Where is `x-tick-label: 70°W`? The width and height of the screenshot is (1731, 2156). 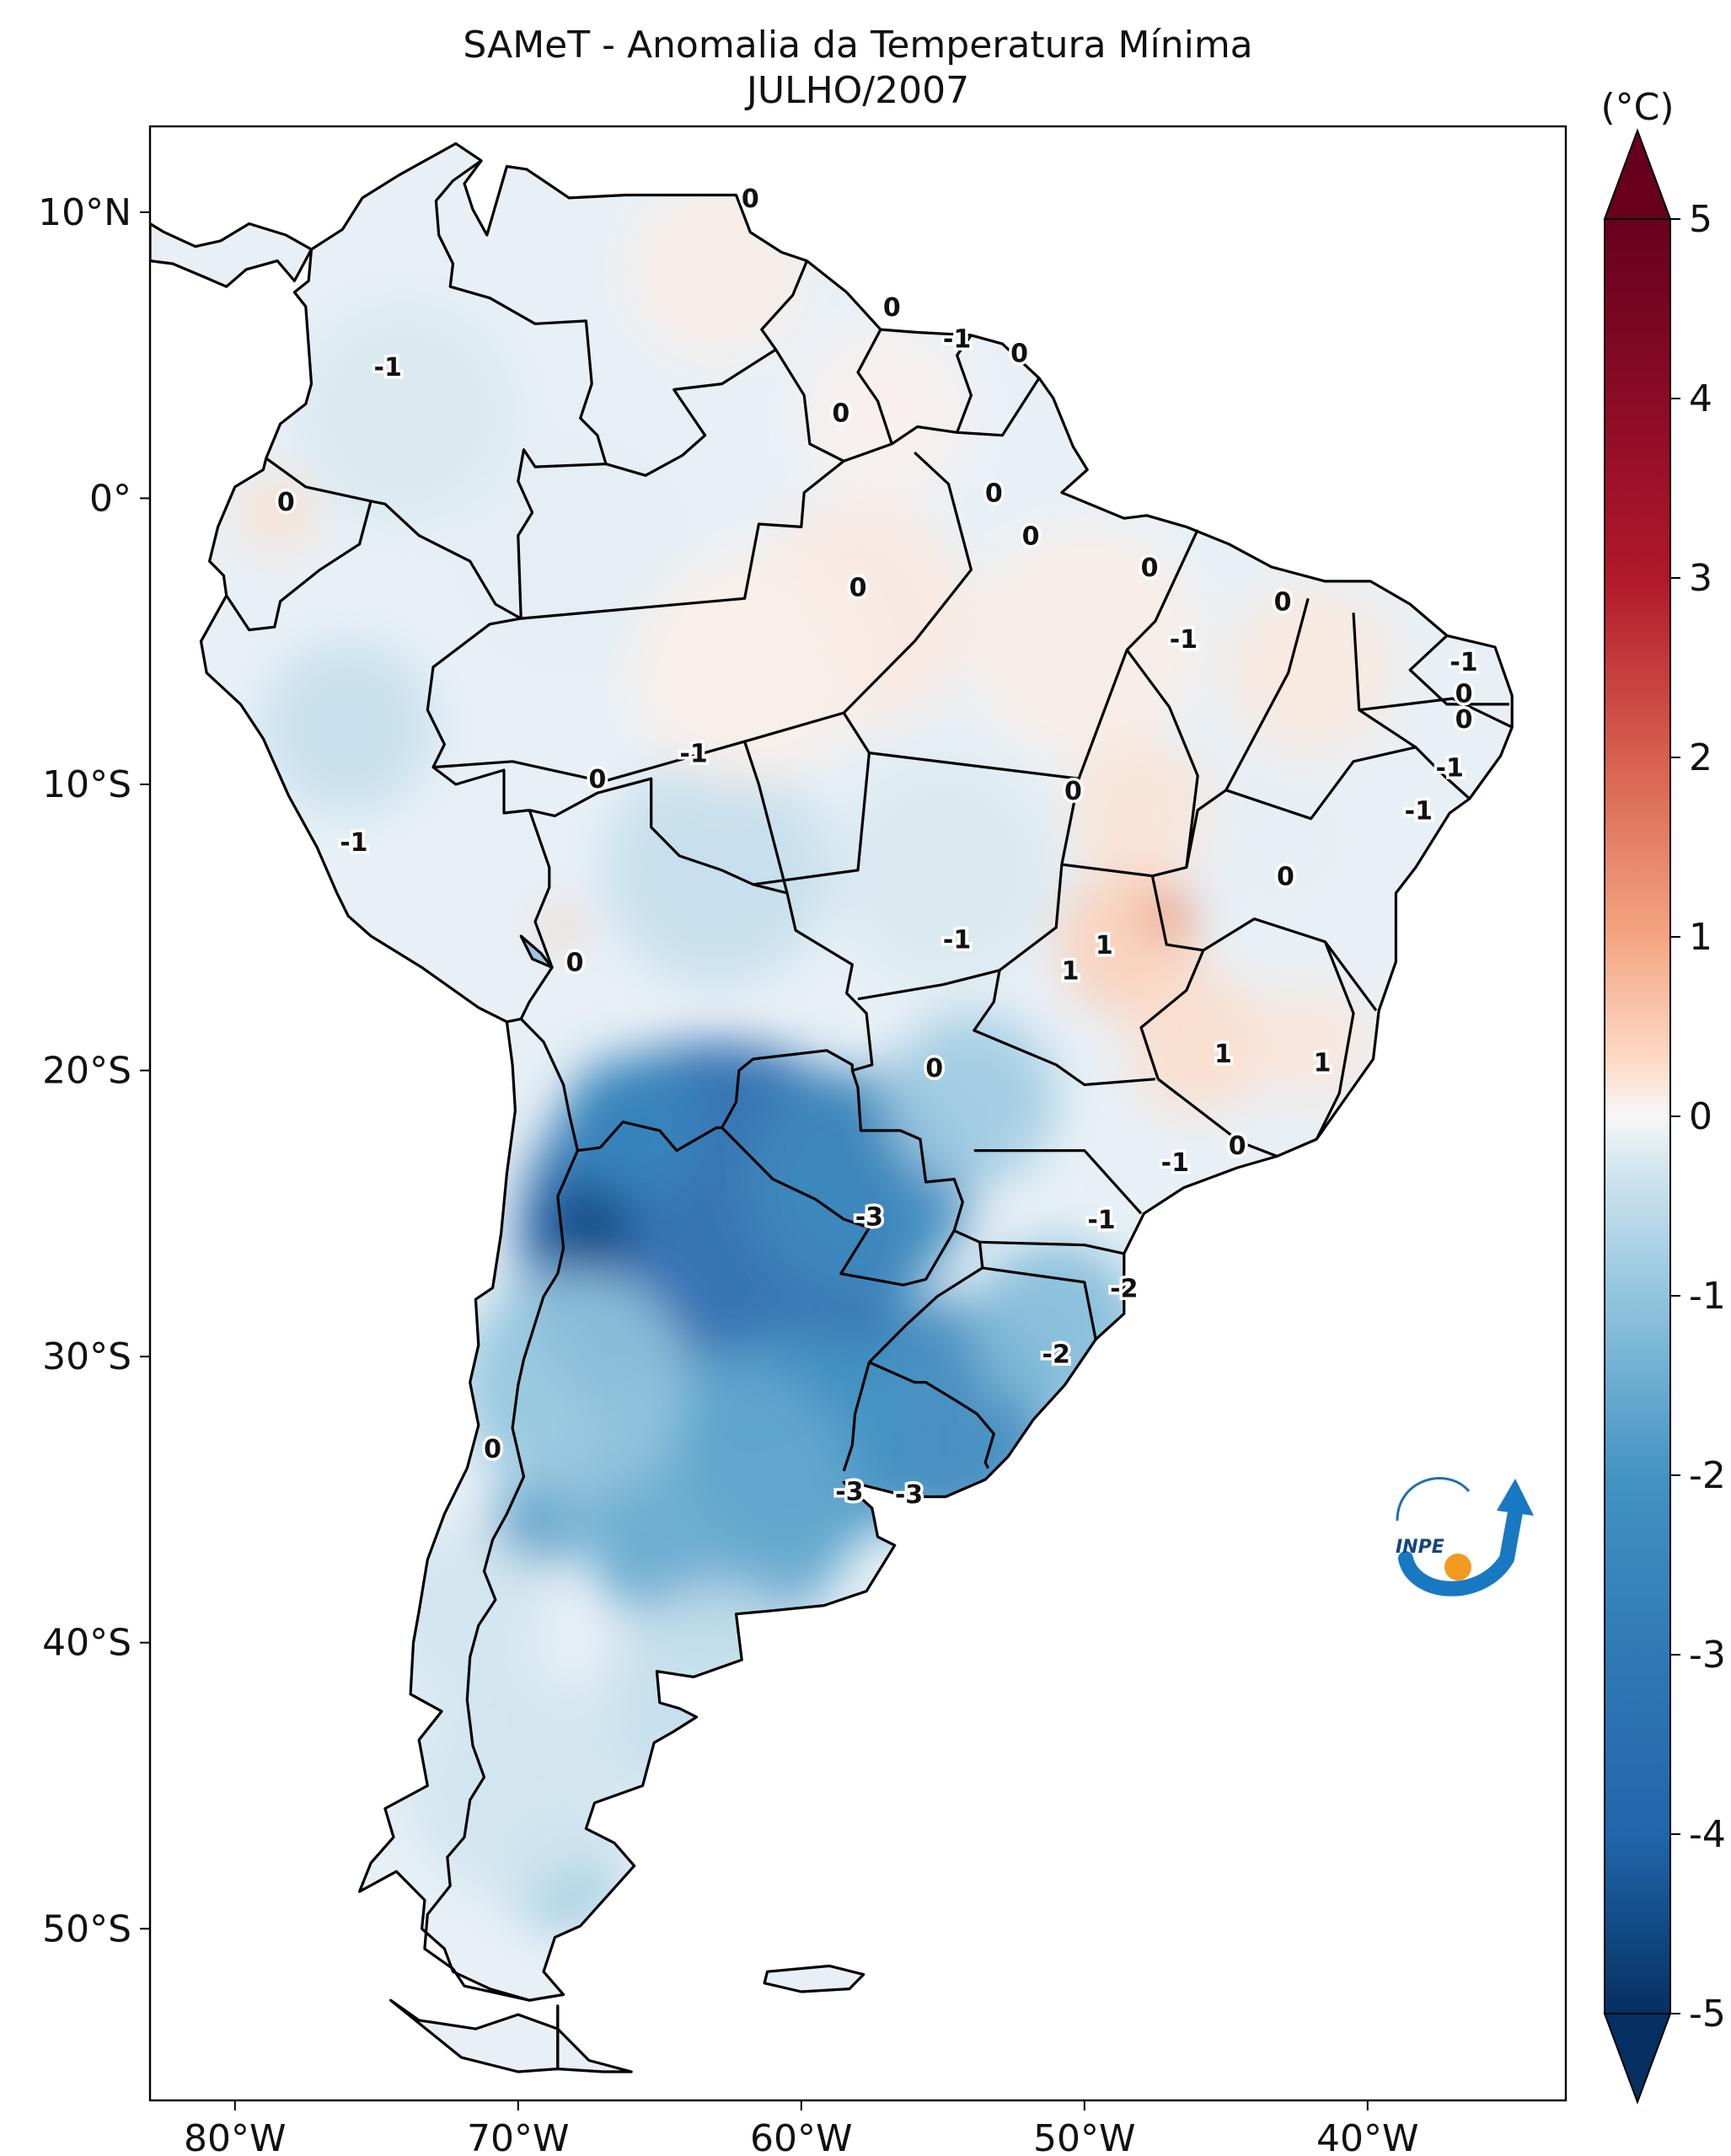
x-tick-label: 70°W is located at coordinates (518, 2136).